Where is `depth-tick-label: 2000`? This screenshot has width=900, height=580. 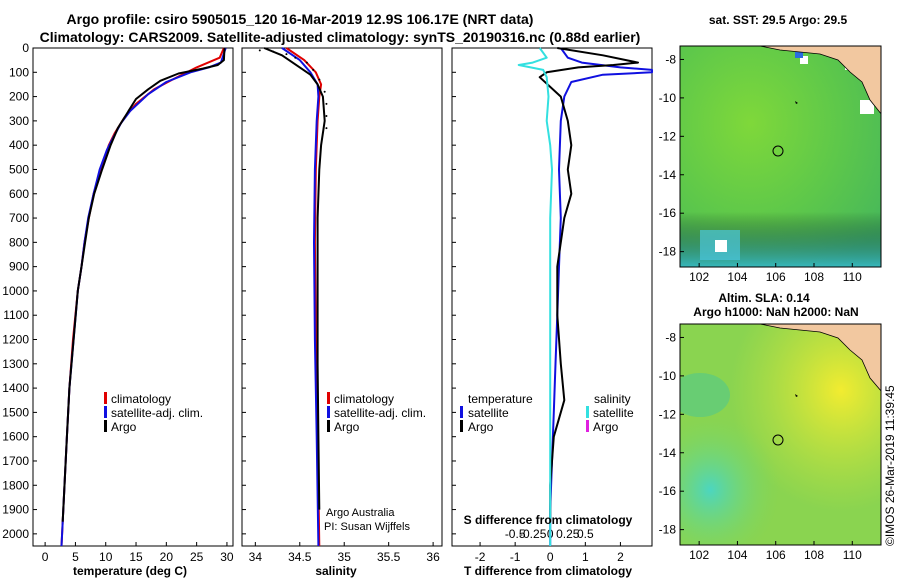
depth-tick-label: 2000 is located at coordinates (15, 534).